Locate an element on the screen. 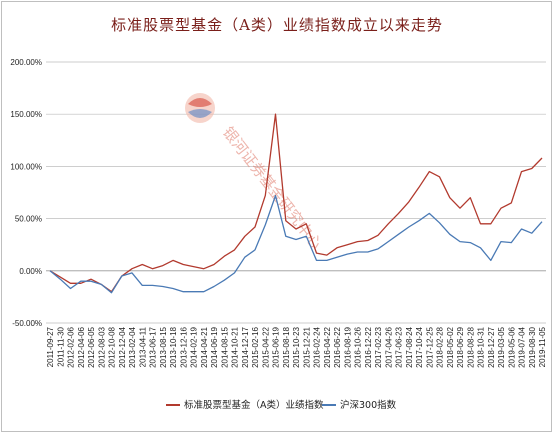 The image size is (554, 434). x-tick-label: 2016-12-22 is located at coordinates (368, 346).